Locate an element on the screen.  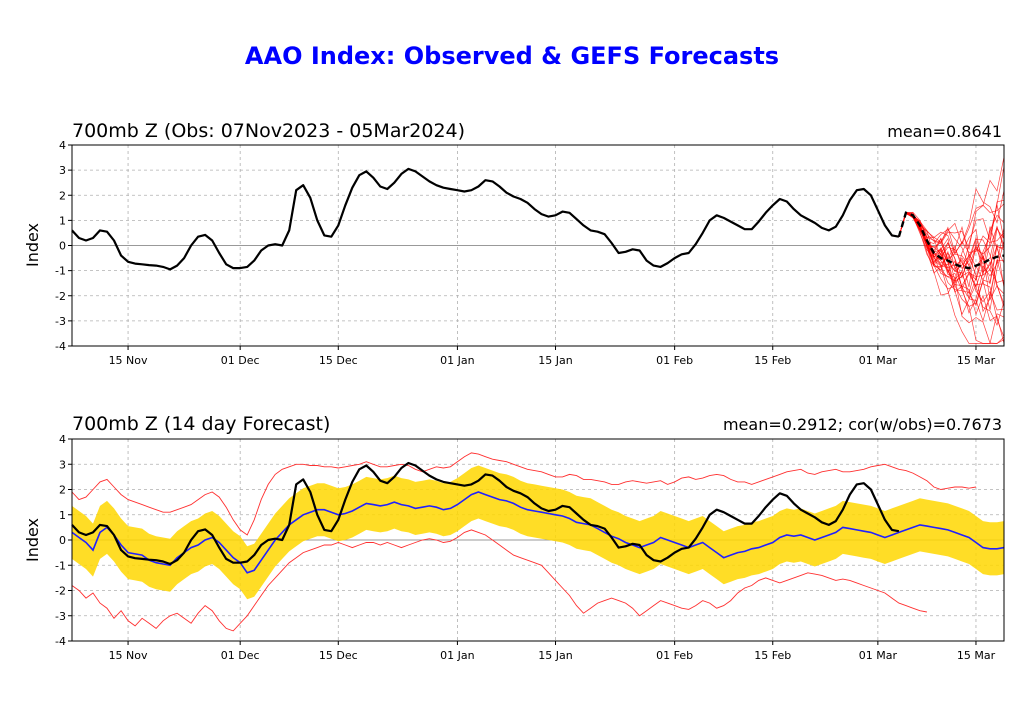
upper-bound-line is located at coordinates (524, 494).